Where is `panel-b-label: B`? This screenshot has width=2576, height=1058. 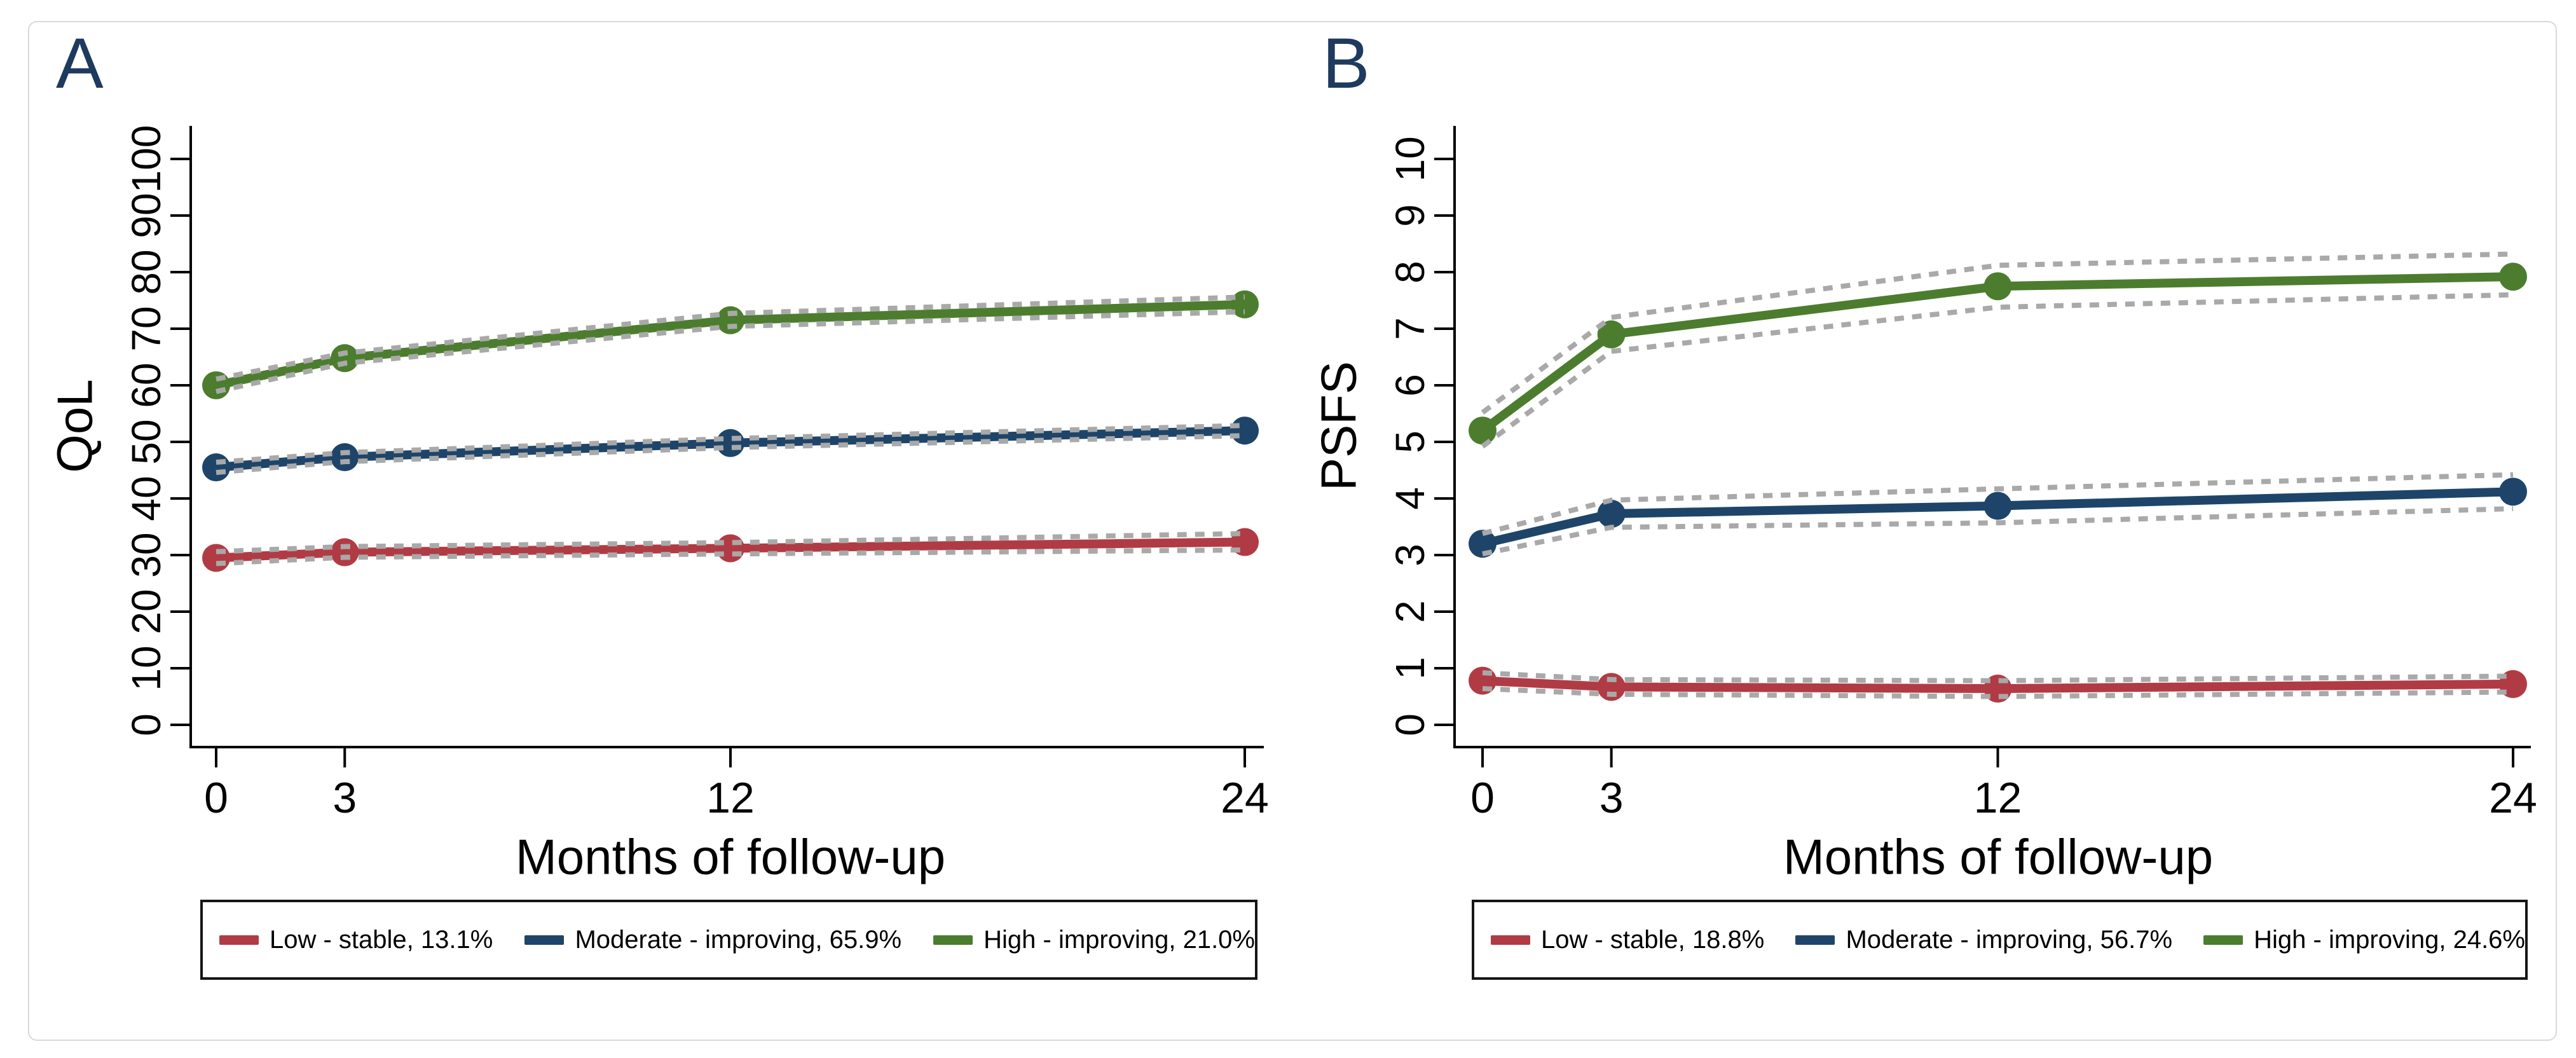
panel-b-label: B is located at coordinates (1346, 63).